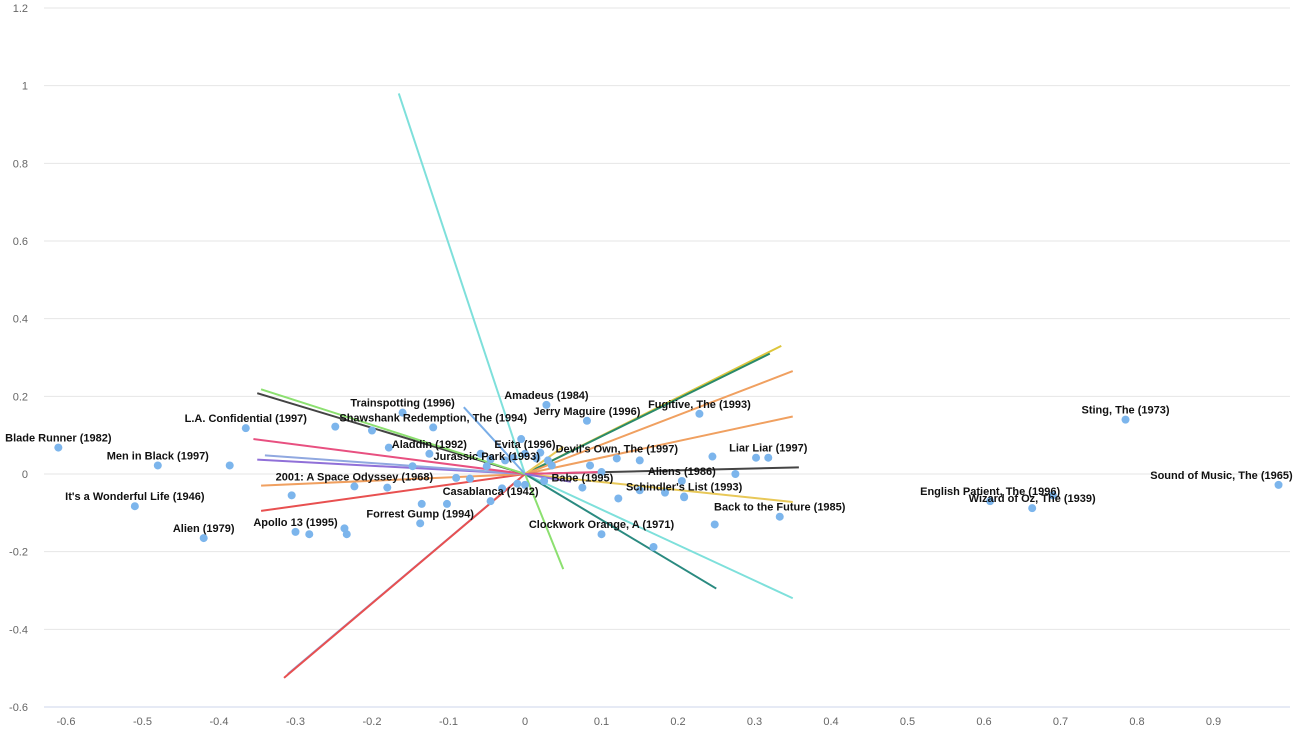 The height and width of the screenshot is (735, 1297). Describe the element at coordinates (204, 529) in the screenshot. I see `point-label: Alien (1979)` at that location.